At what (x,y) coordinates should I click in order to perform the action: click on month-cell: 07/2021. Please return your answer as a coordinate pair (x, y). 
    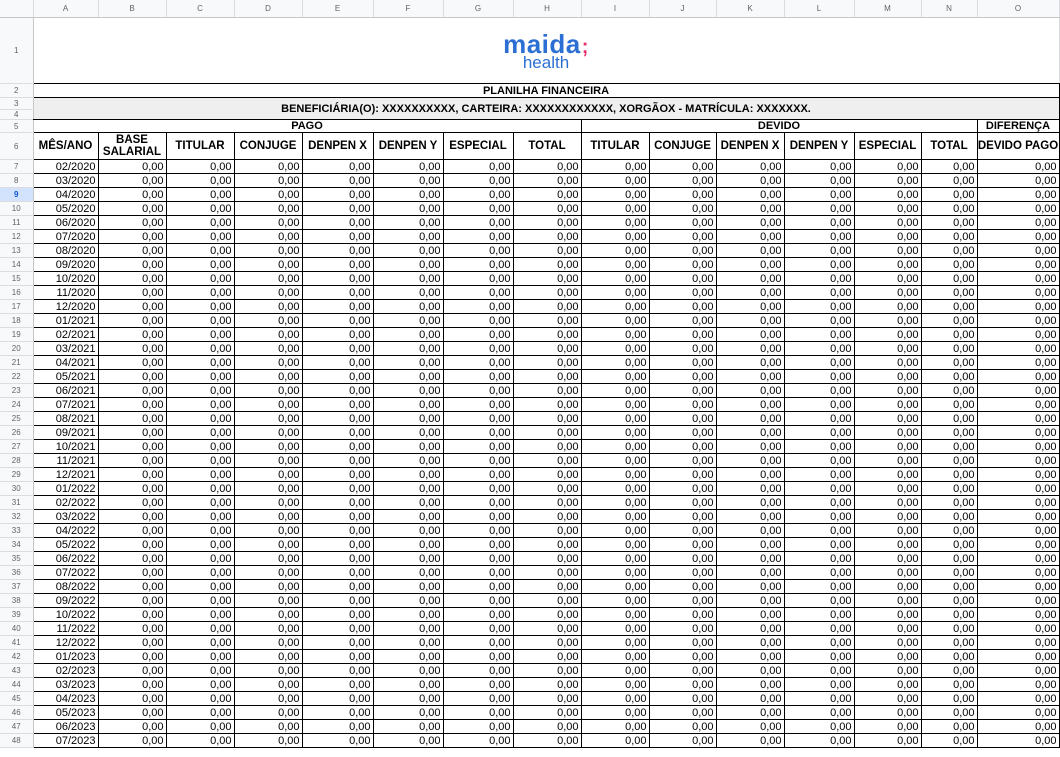
    Looking at the image, I should click on (66, 404).